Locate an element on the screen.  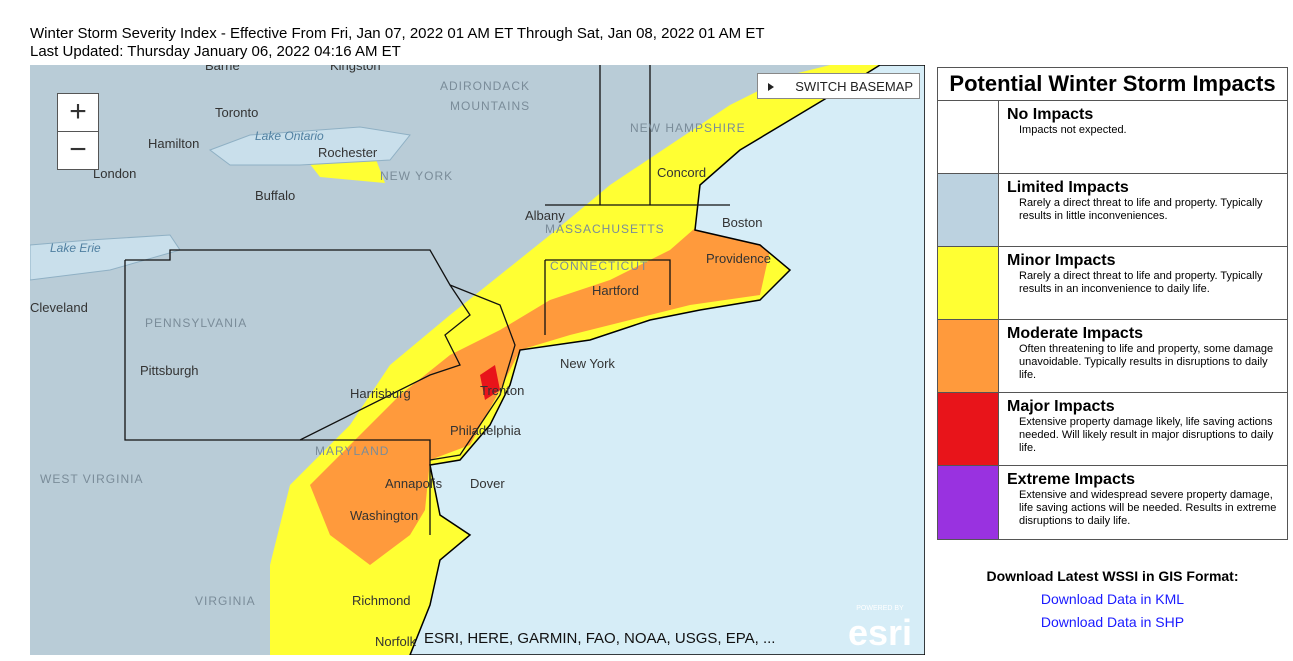
legend-name: Extreme Impacts is located at coordinates (1071, 479).